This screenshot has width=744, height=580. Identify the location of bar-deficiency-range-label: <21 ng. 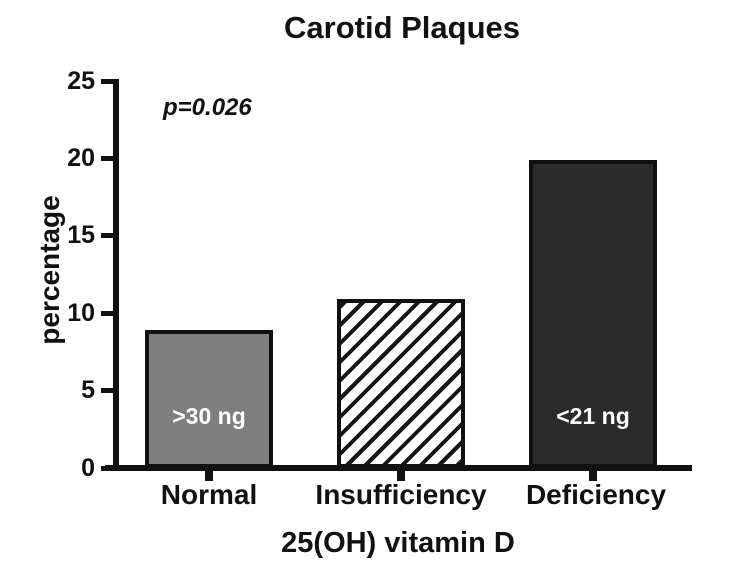
(593, 416).